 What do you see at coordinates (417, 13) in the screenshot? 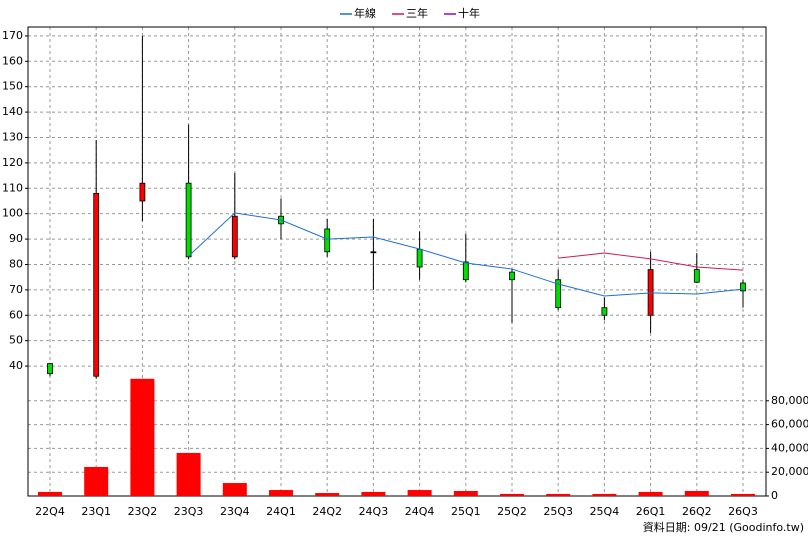
I see `legend-label: 三年` at bounding box center [417, 13].